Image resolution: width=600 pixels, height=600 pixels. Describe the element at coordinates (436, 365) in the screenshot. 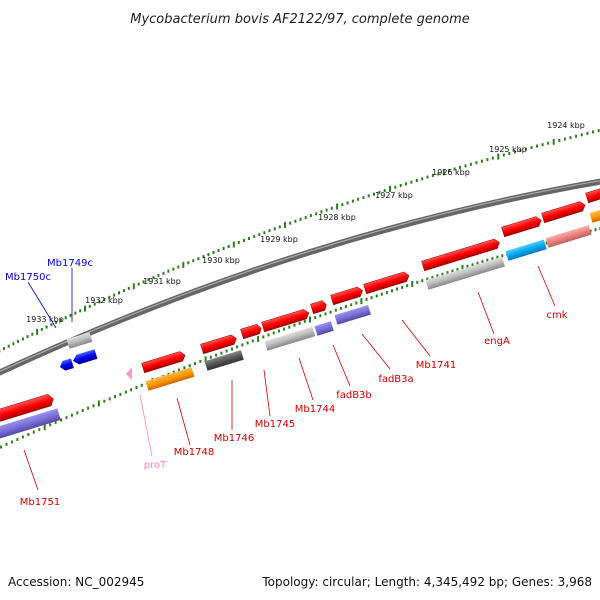

I see `gene-label-mb1741: Mb1741` at that location.